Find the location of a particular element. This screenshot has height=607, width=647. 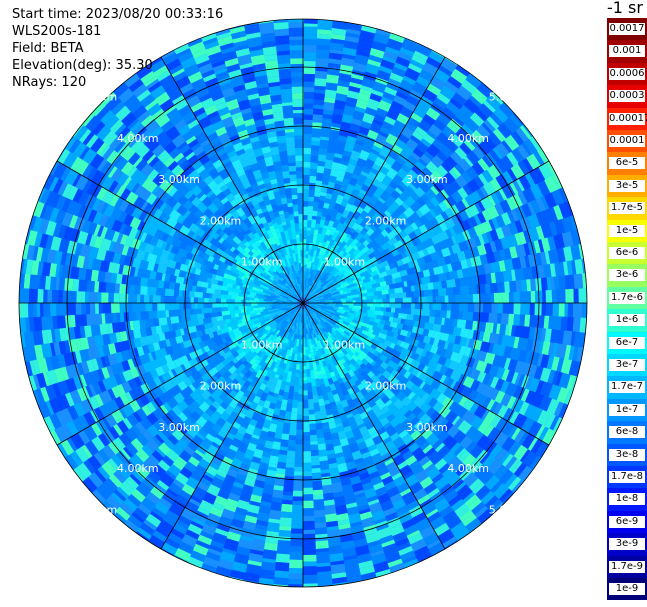

colorbar-label: 6e-6 is located at coordinates (627, 253).